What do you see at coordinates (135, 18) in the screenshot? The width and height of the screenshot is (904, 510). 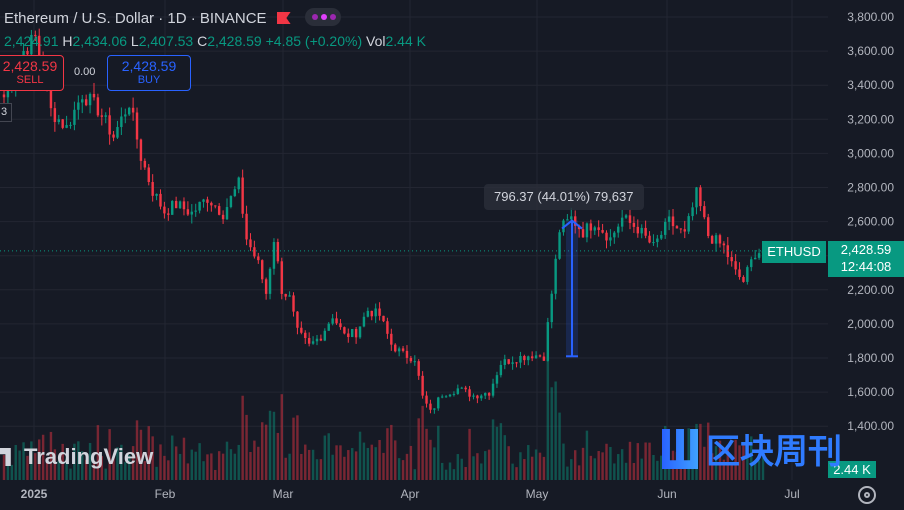 I see `symbol-title: Ethereum / U.S. Dollar · 1D · BINANCE` at bounding box center [135, 18].